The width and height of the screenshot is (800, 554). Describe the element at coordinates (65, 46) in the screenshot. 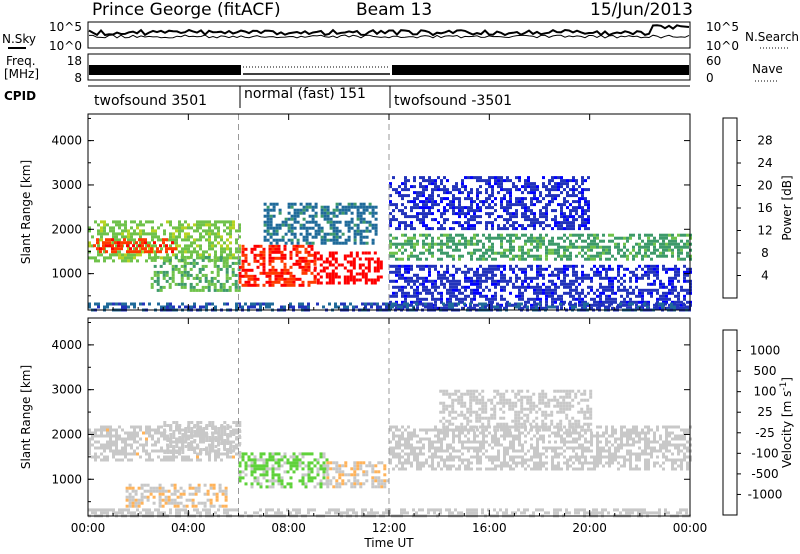

I see `nsky-tick-low: 10^0` at that location.